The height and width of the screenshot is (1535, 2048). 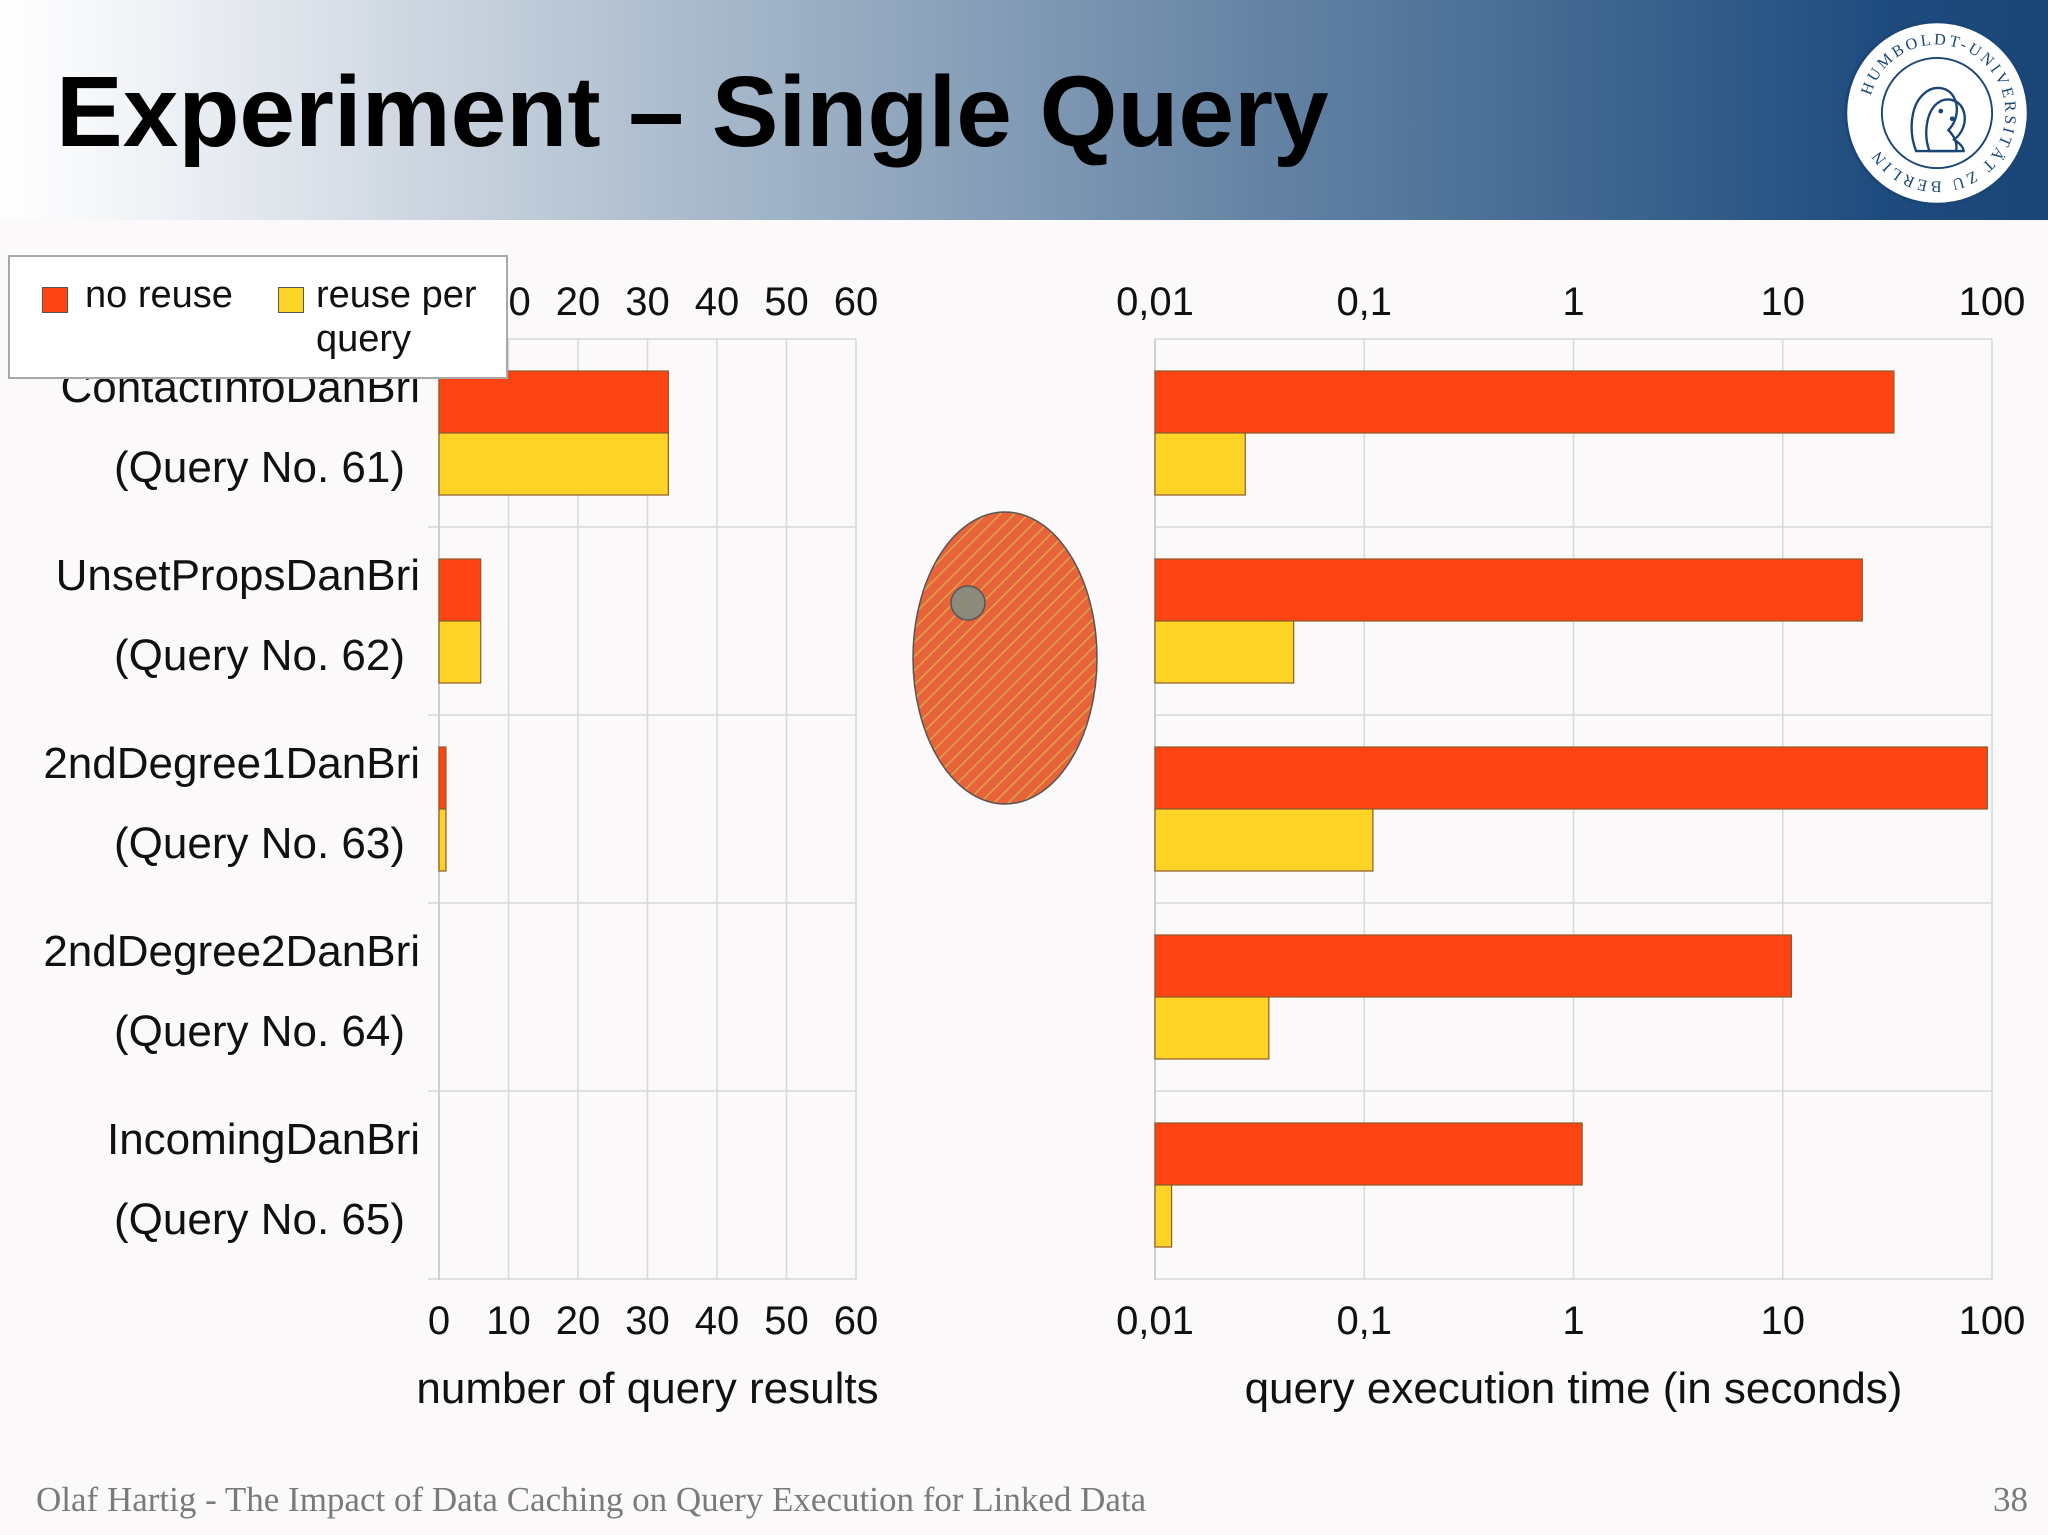 I want to click on page-number: 38, so click(x=2010, y=1499).